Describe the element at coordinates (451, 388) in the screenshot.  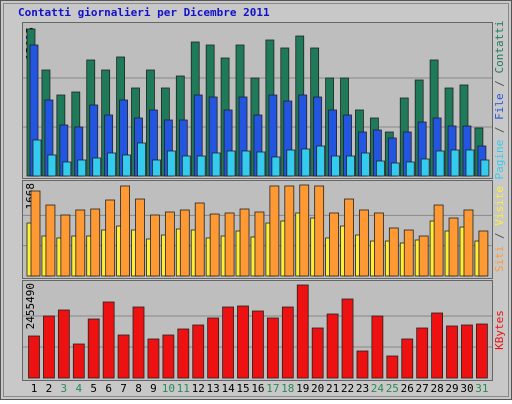
I see `x-tick-label: 29` at that location.